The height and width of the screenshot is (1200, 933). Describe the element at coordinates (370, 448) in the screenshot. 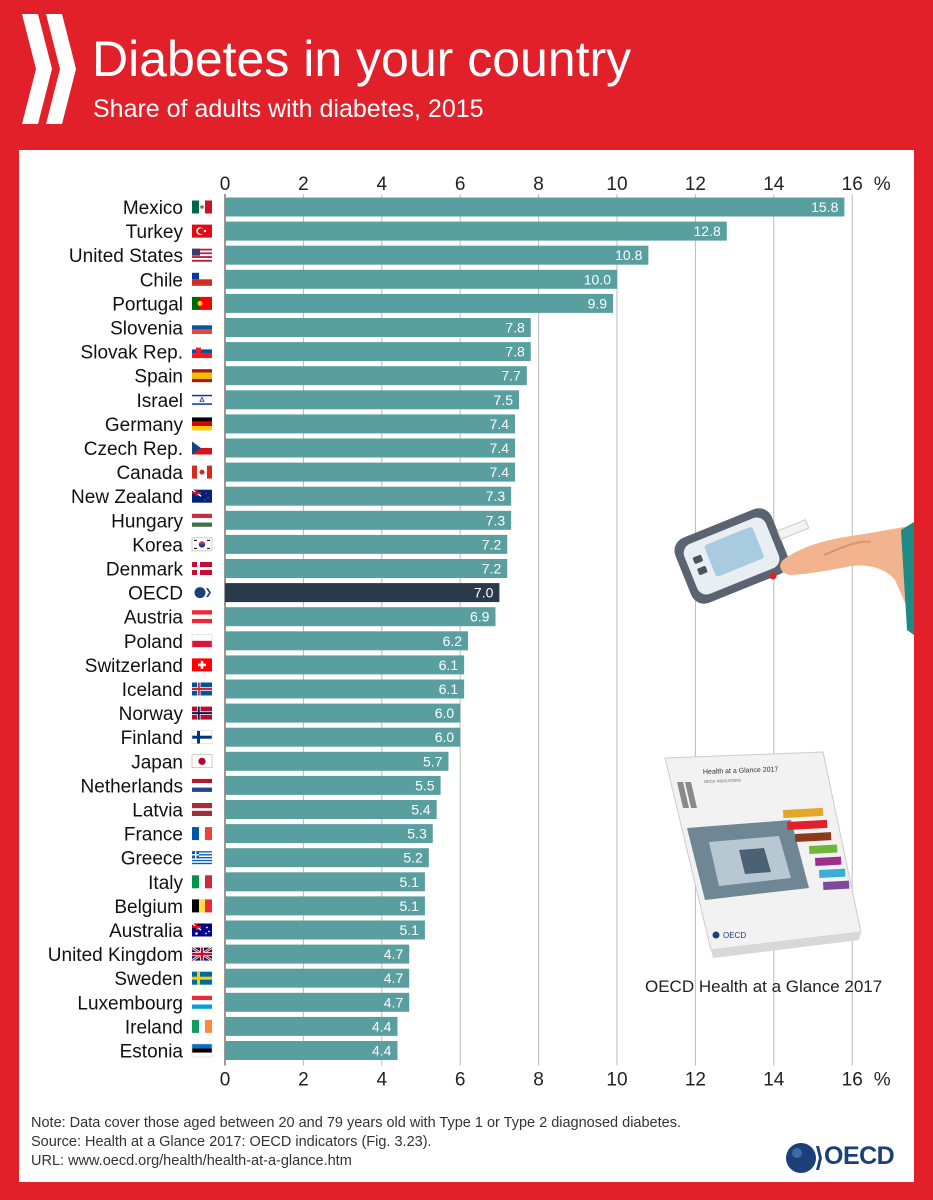

I see `bar-czech-rep` at that location.